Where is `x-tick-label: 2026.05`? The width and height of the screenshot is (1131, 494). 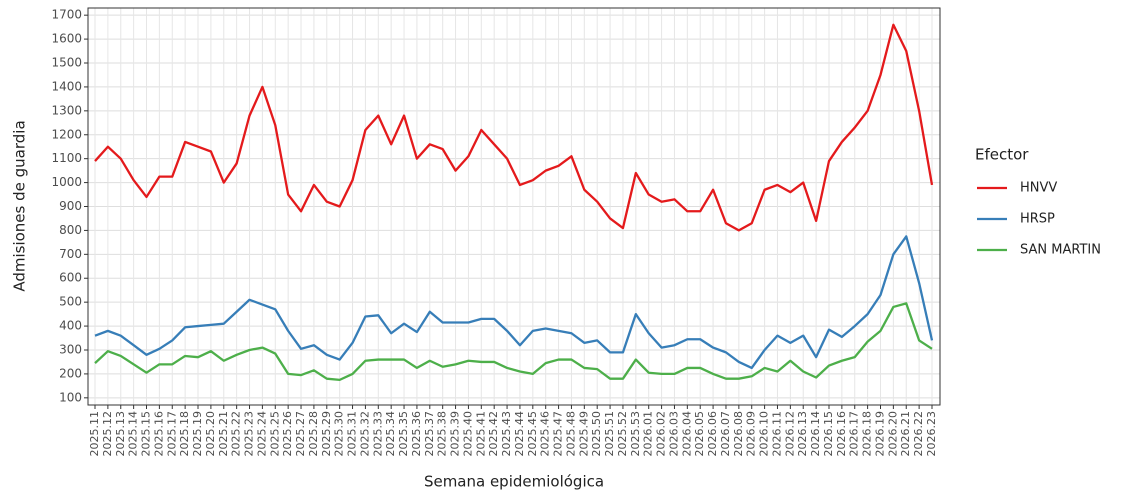
x-tick-label: 2026.05 is located at coordinates (699, 434).